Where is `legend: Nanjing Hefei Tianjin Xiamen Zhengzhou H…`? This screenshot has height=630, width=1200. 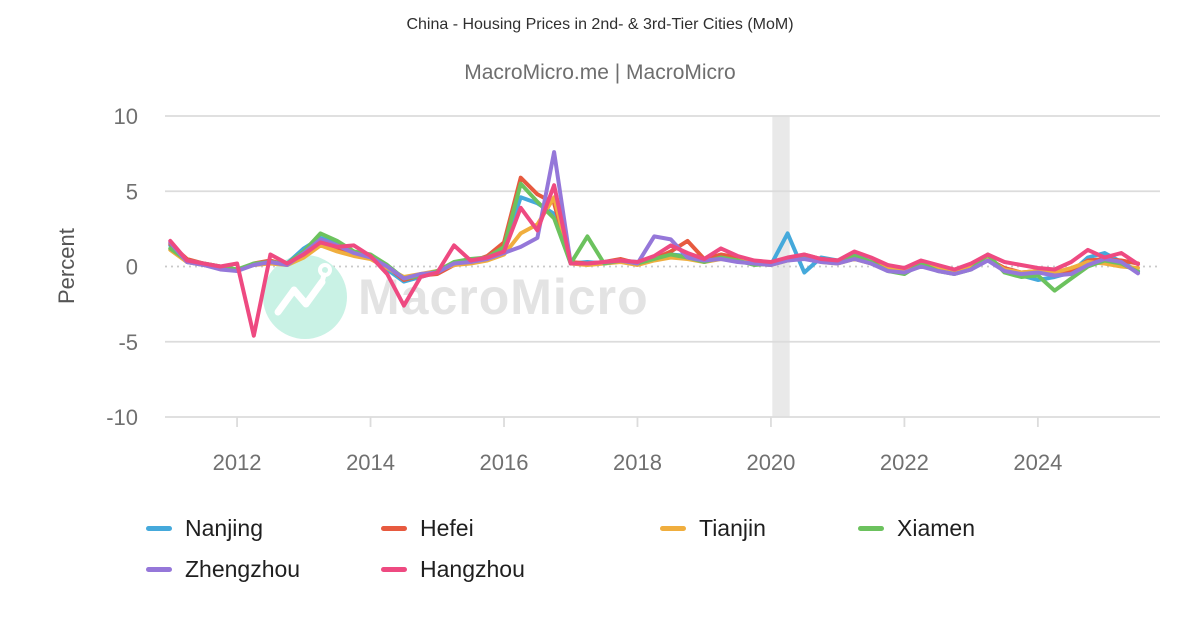 legend: Nanjing Hefei Tianjin Xiamen Zhengzhou H… is located at coordinates (560, 548).